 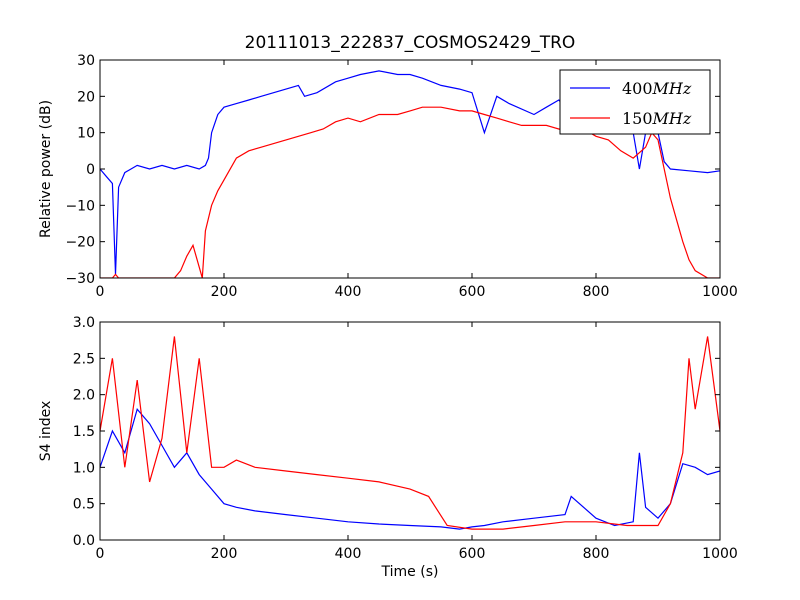 I want to click on y-tick-label: −30, so click(x=80, y=279).